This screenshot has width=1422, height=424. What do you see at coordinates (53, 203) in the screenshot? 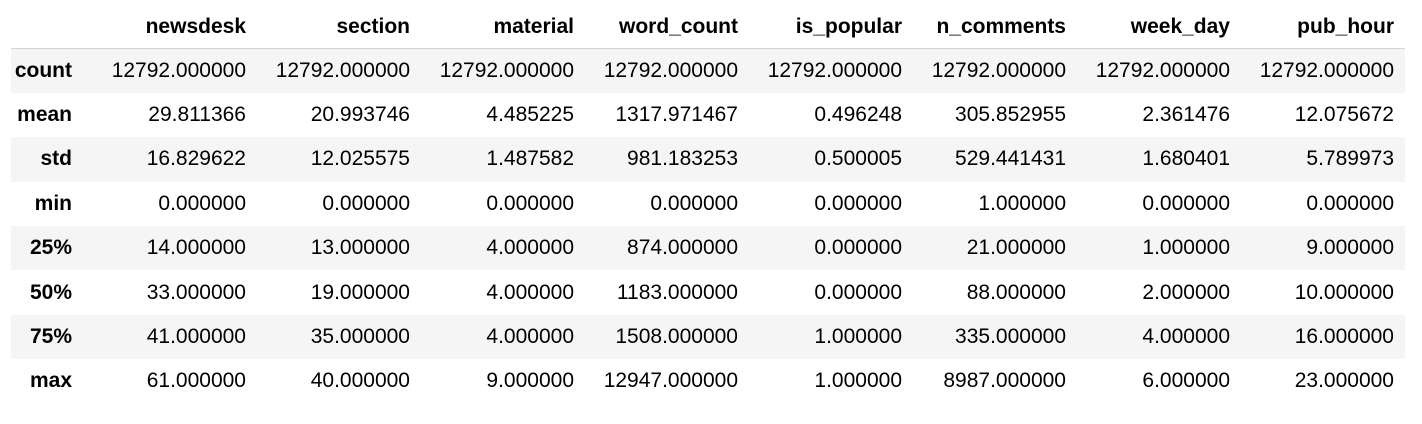
I see `row-label: min` at bounding box center [53, 203].